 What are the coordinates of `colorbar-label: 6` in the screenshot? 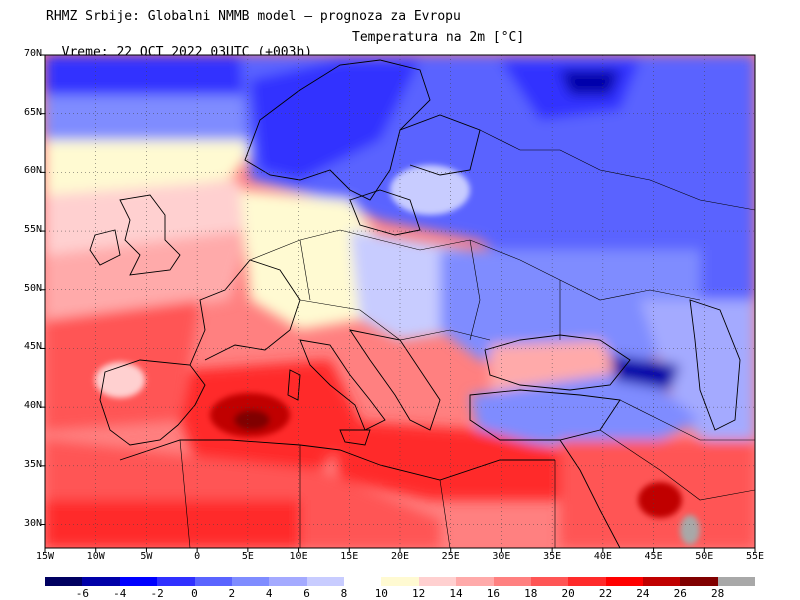 It's located at (306, 593).